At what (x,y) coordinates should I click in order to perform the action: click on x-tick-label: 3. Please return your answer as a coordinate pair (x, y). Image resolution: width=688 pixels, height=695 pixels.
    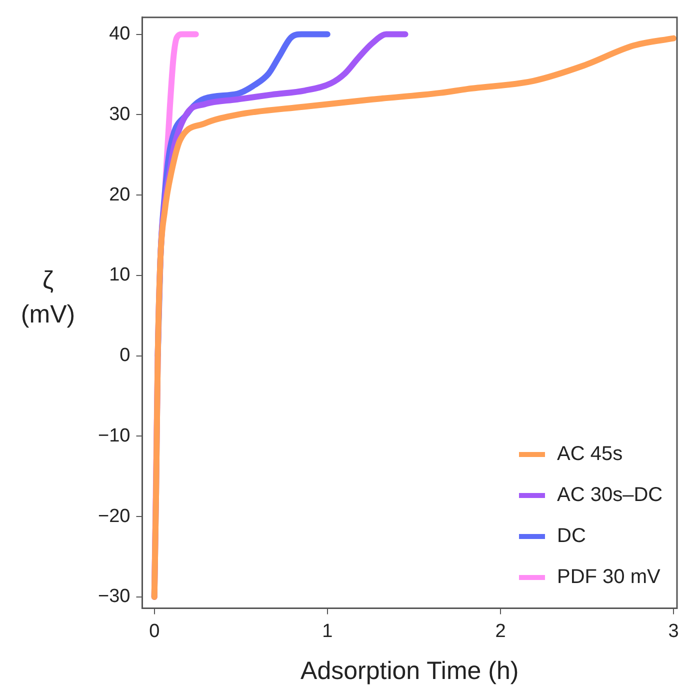
    Looking at the image, I should click on (673, 631).